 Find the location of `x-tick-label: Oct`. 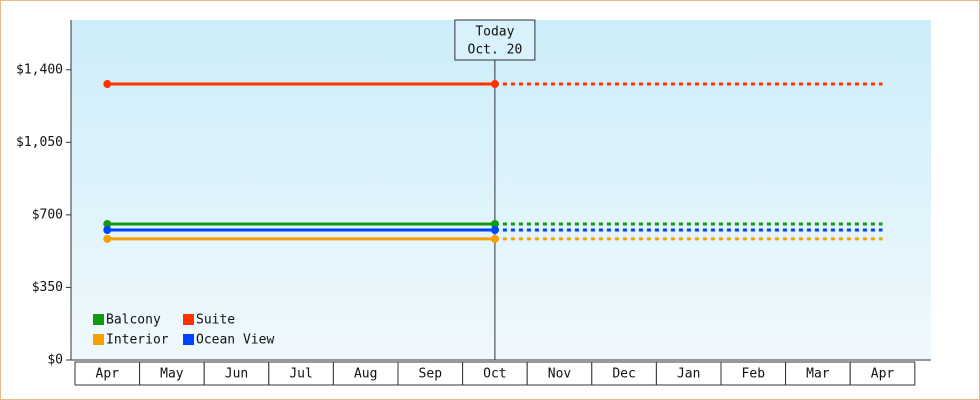

x-tick-label: Oct is located at coordinates (494, 374).